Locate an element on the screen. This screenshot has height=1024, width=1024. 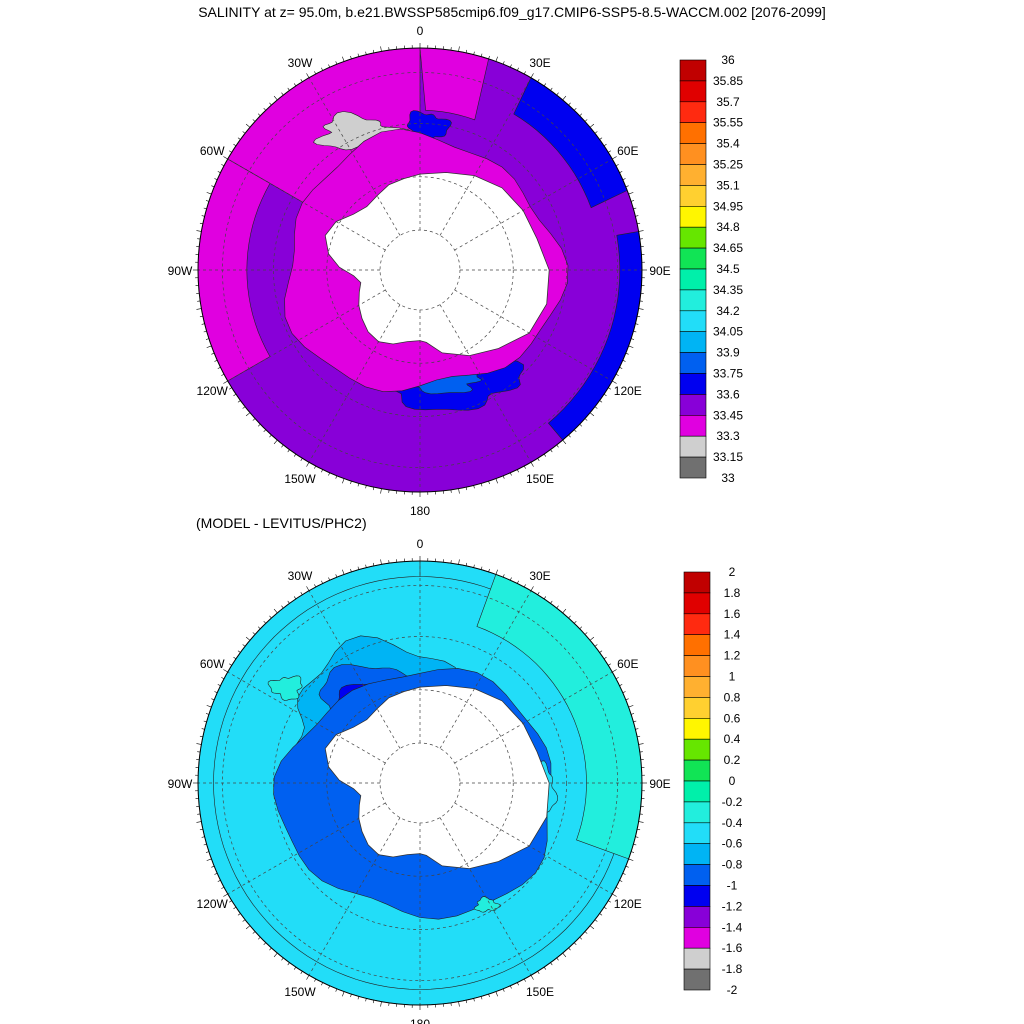
longitude-label: 150W is located at coordinates (300, 479).